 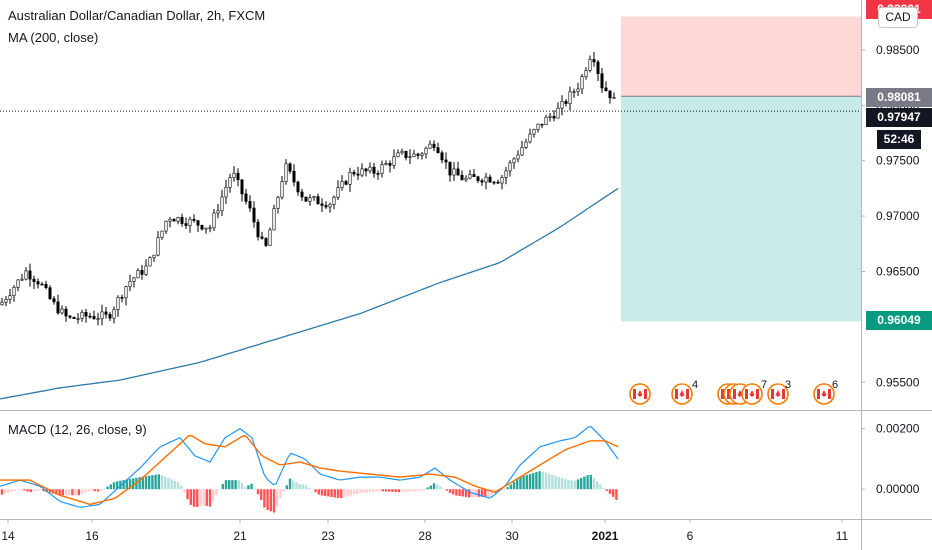 What do you see at coordinates (240, 536) in the screenshot?
I see `time-tick-label: 21` at bounding box center [240, 536].